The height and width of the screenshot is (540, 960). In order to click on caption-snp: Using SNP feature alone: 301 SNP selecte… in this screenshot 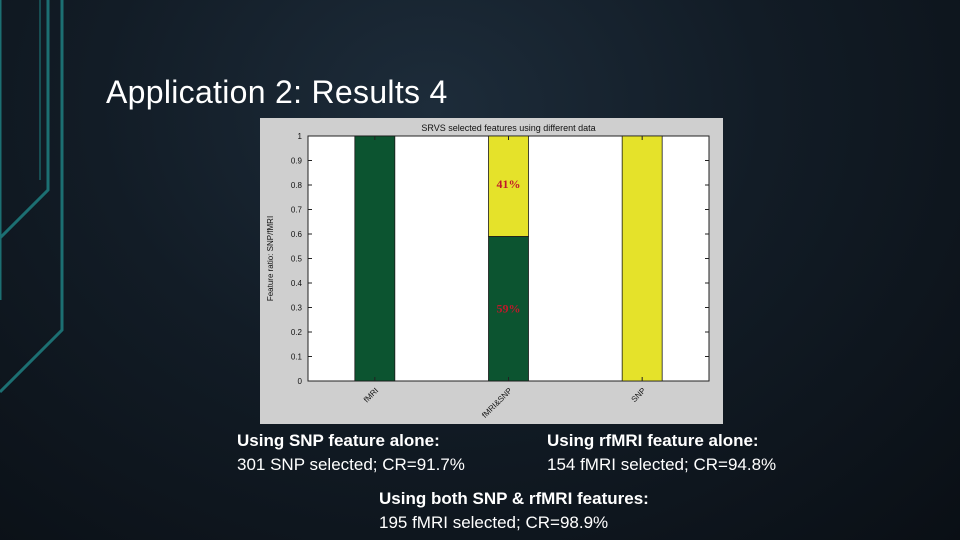, I will do `click(351, 453)`.